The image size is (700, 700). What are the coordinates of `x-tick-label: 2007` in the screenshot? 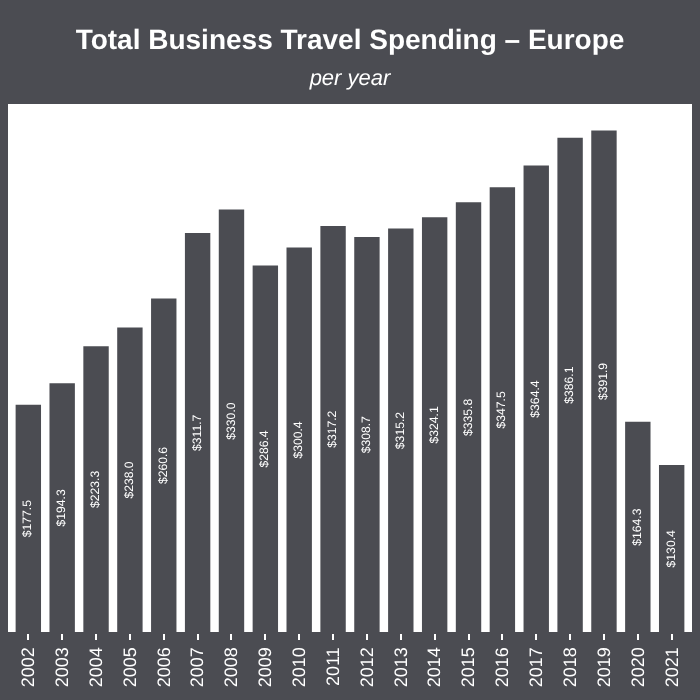 It's located at (197, 667).